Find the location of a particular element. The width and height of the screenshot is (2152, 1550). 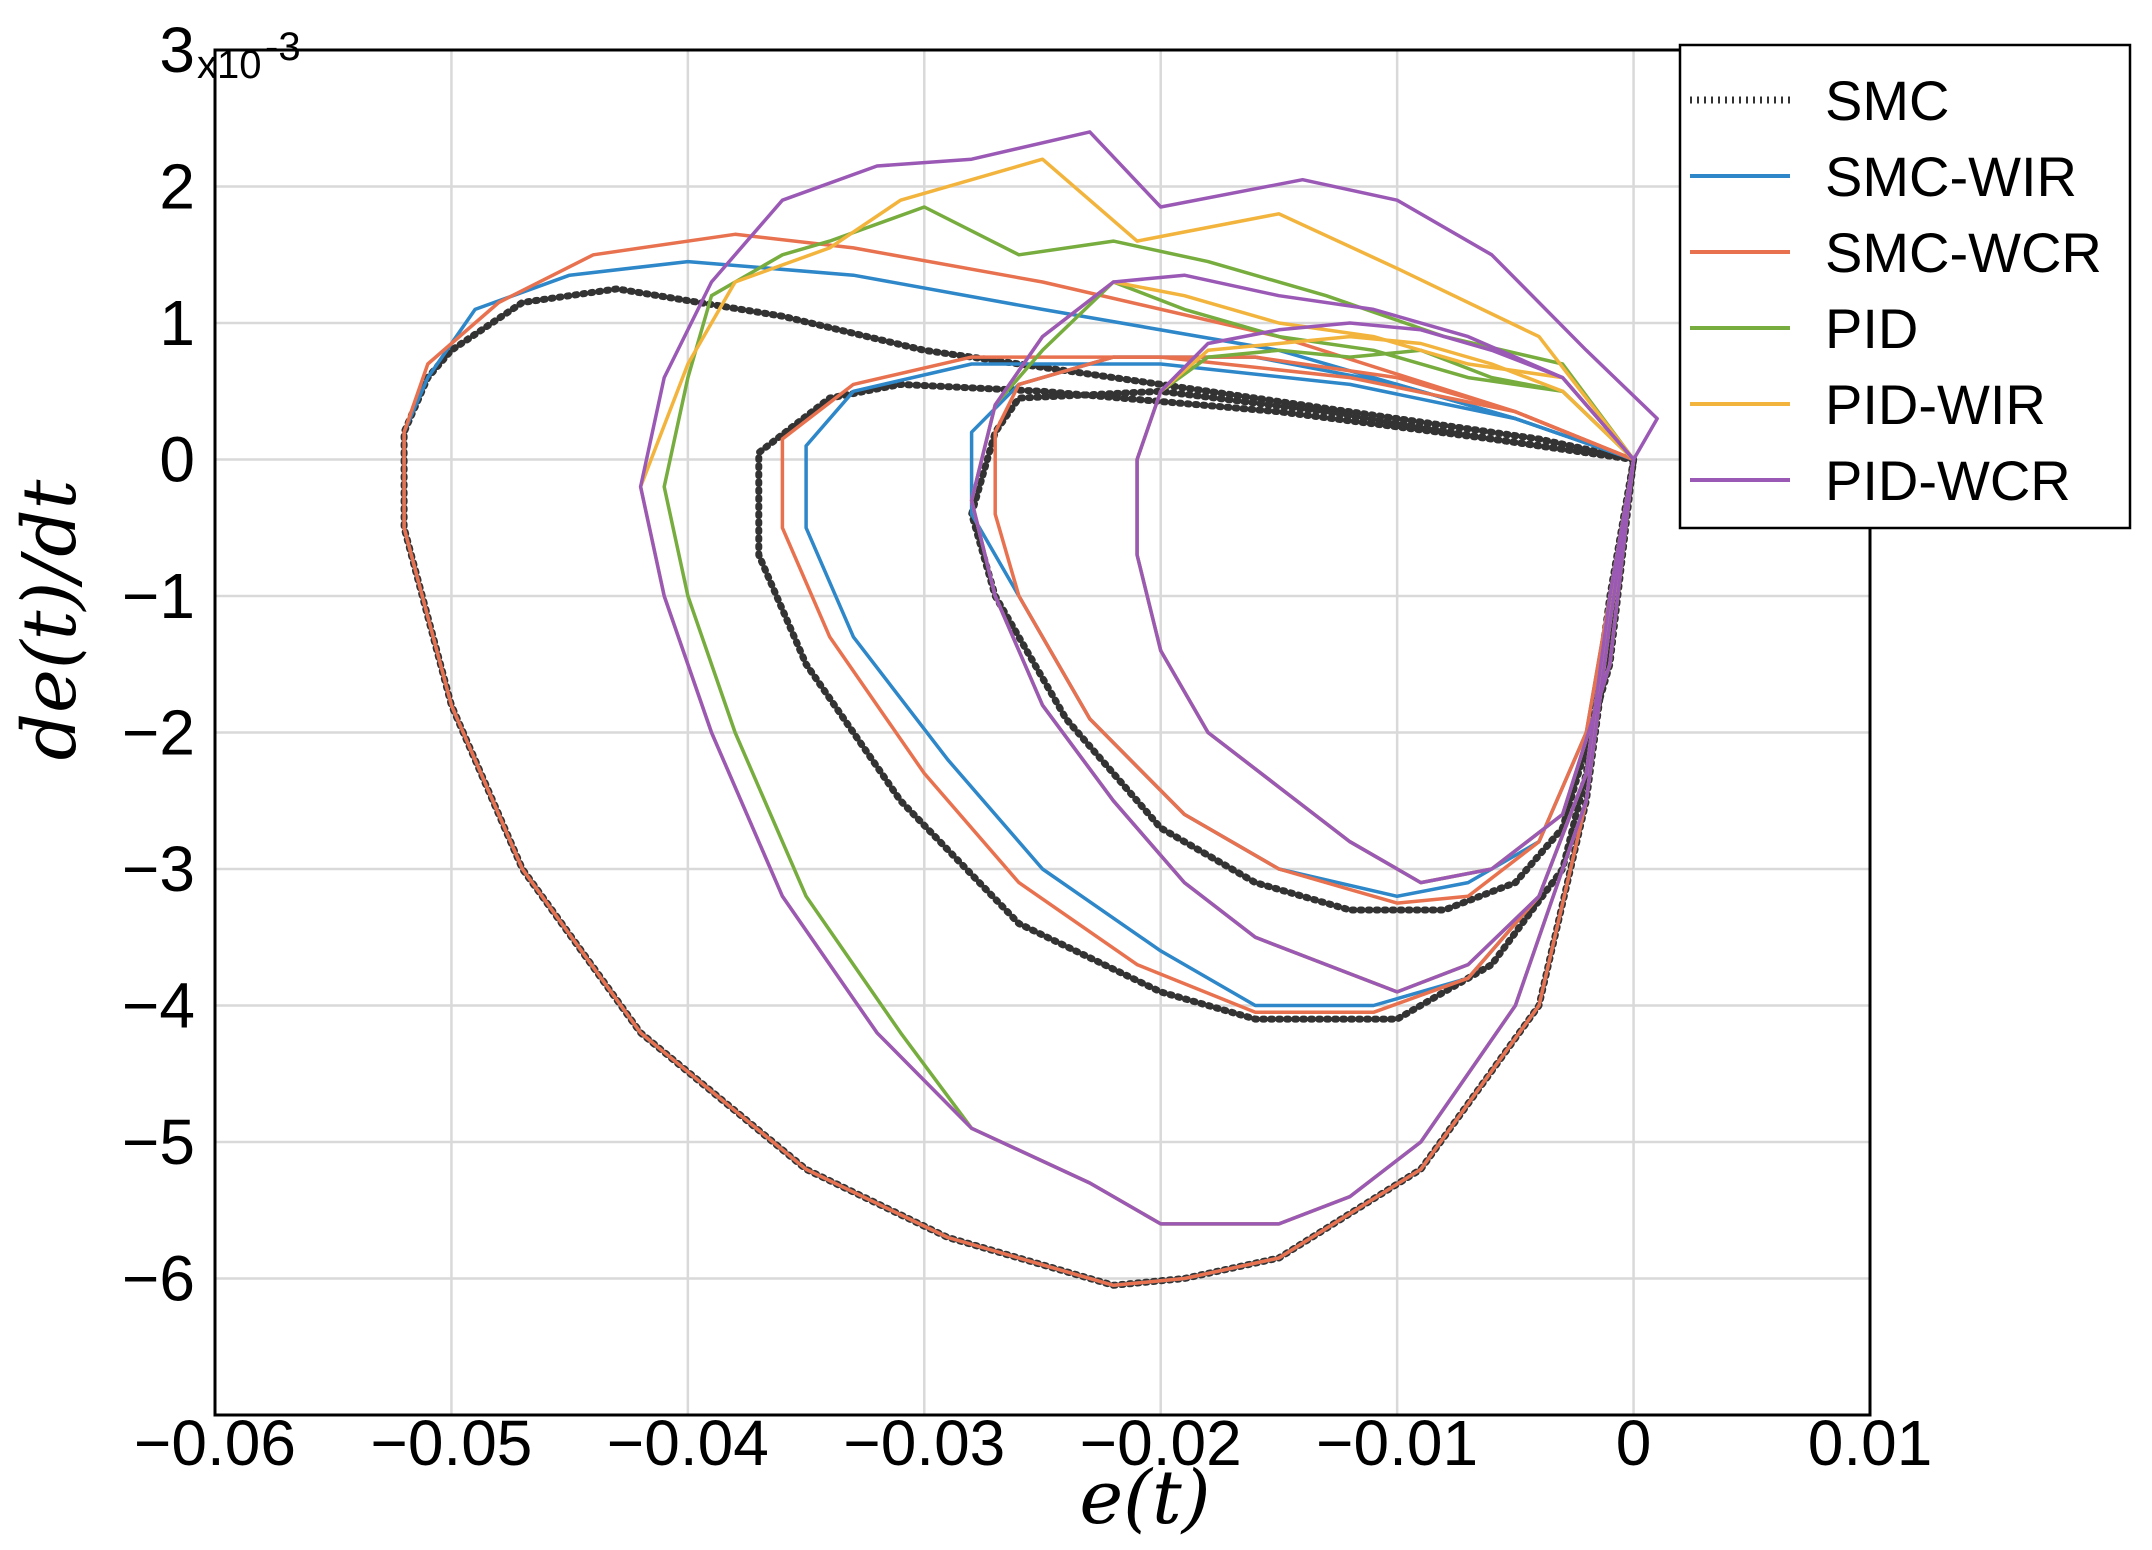

y-tick-label: 2 is located at coordinates (177, 187).